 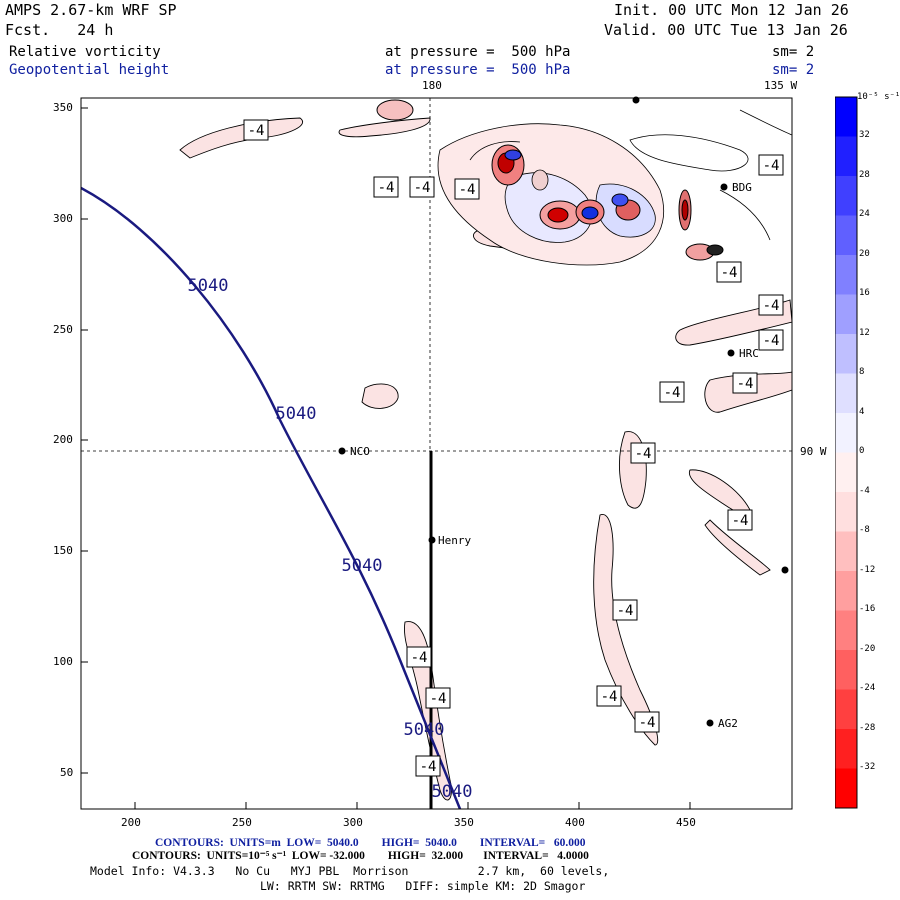 I want to click on x-tick-label: 450, so click(x=686, y=822).